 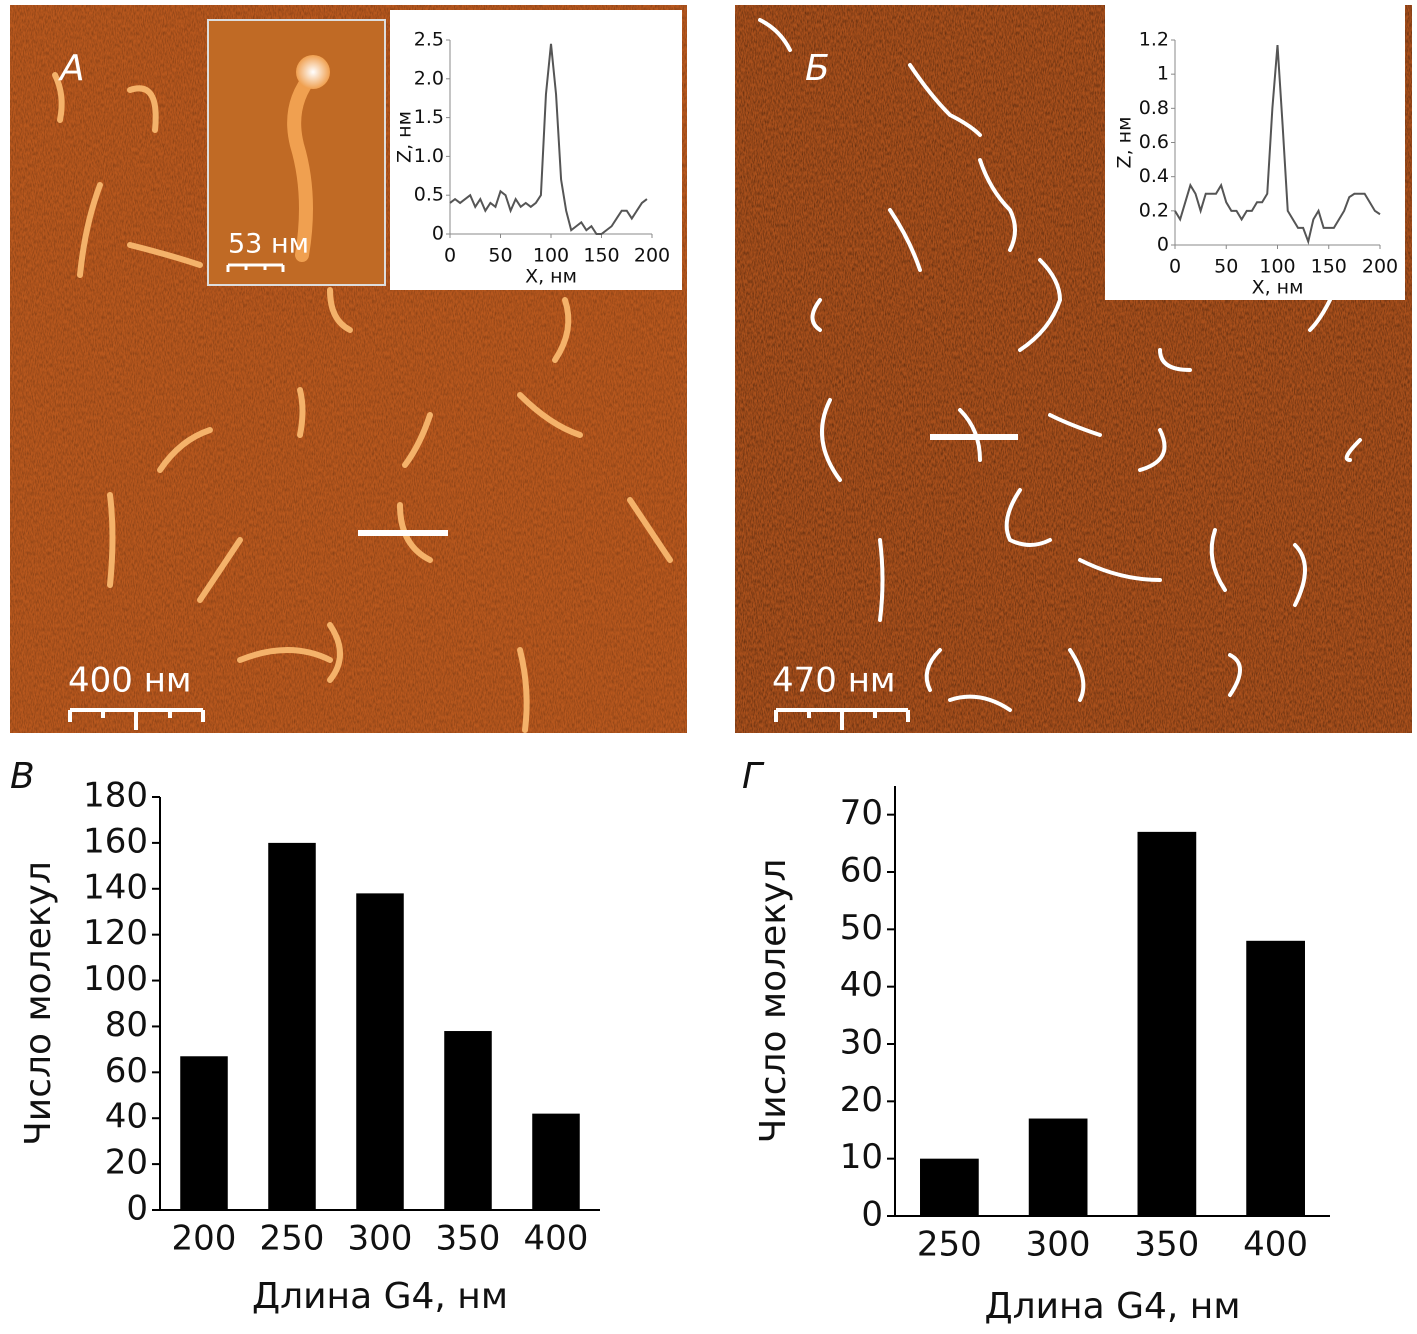 What do you see at coordinates (71, 68) in the screenshot?
I see `panel-label: А` at bounding box center [71, 68].